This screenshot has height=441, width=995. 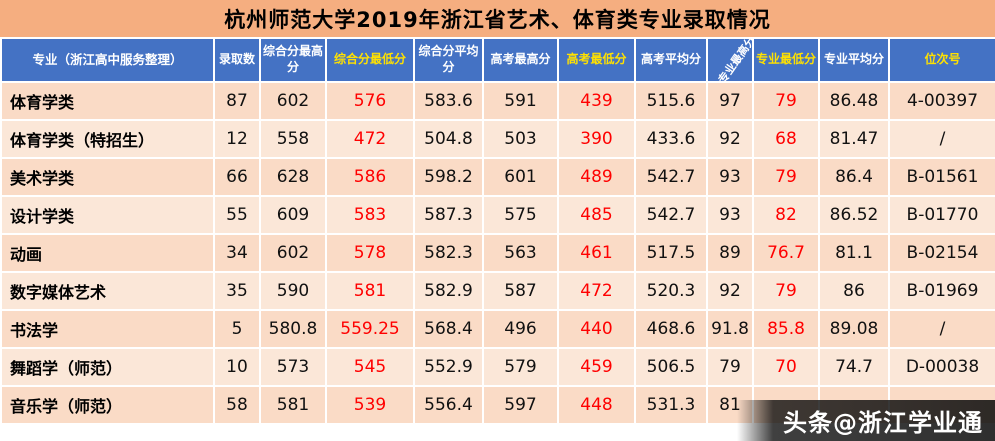 What do you see at coordinates (107, 60) in the screenshot?
I see `col-header-major: 专业（浙江高中服务整理）` at bounding box center [107, 60].